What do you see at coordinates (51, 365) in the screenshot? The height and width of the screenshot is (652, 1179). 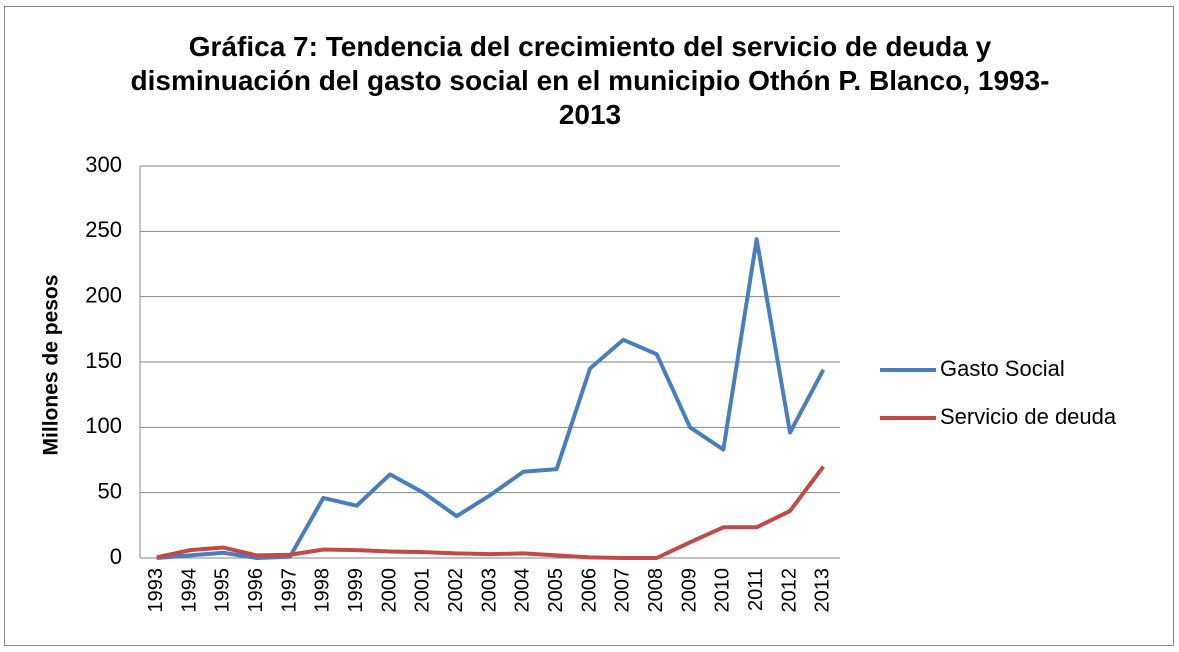 I see `y-axis-label: Millones de pesos` at bounding box center [51, 365].